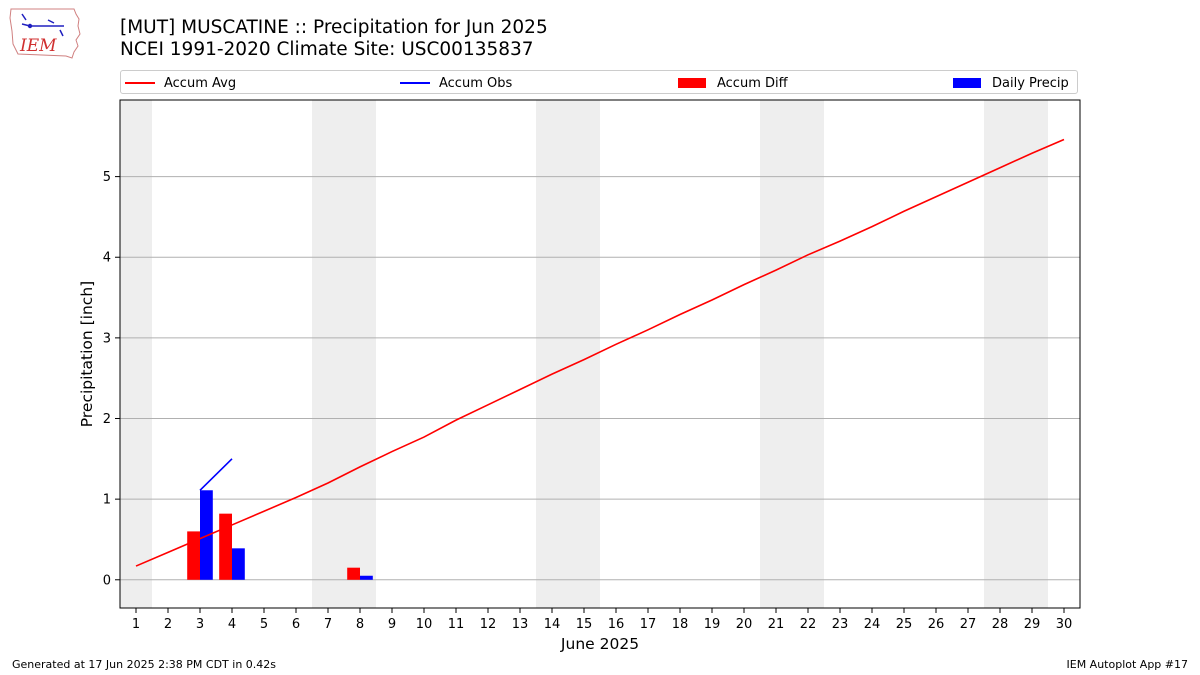 The height and width of the screenshot is (675, 1200). Describe the element at coordinates (111, 379) in the screenshot. I see `y-ticks: 0 1 2 3 4 5` at that location.